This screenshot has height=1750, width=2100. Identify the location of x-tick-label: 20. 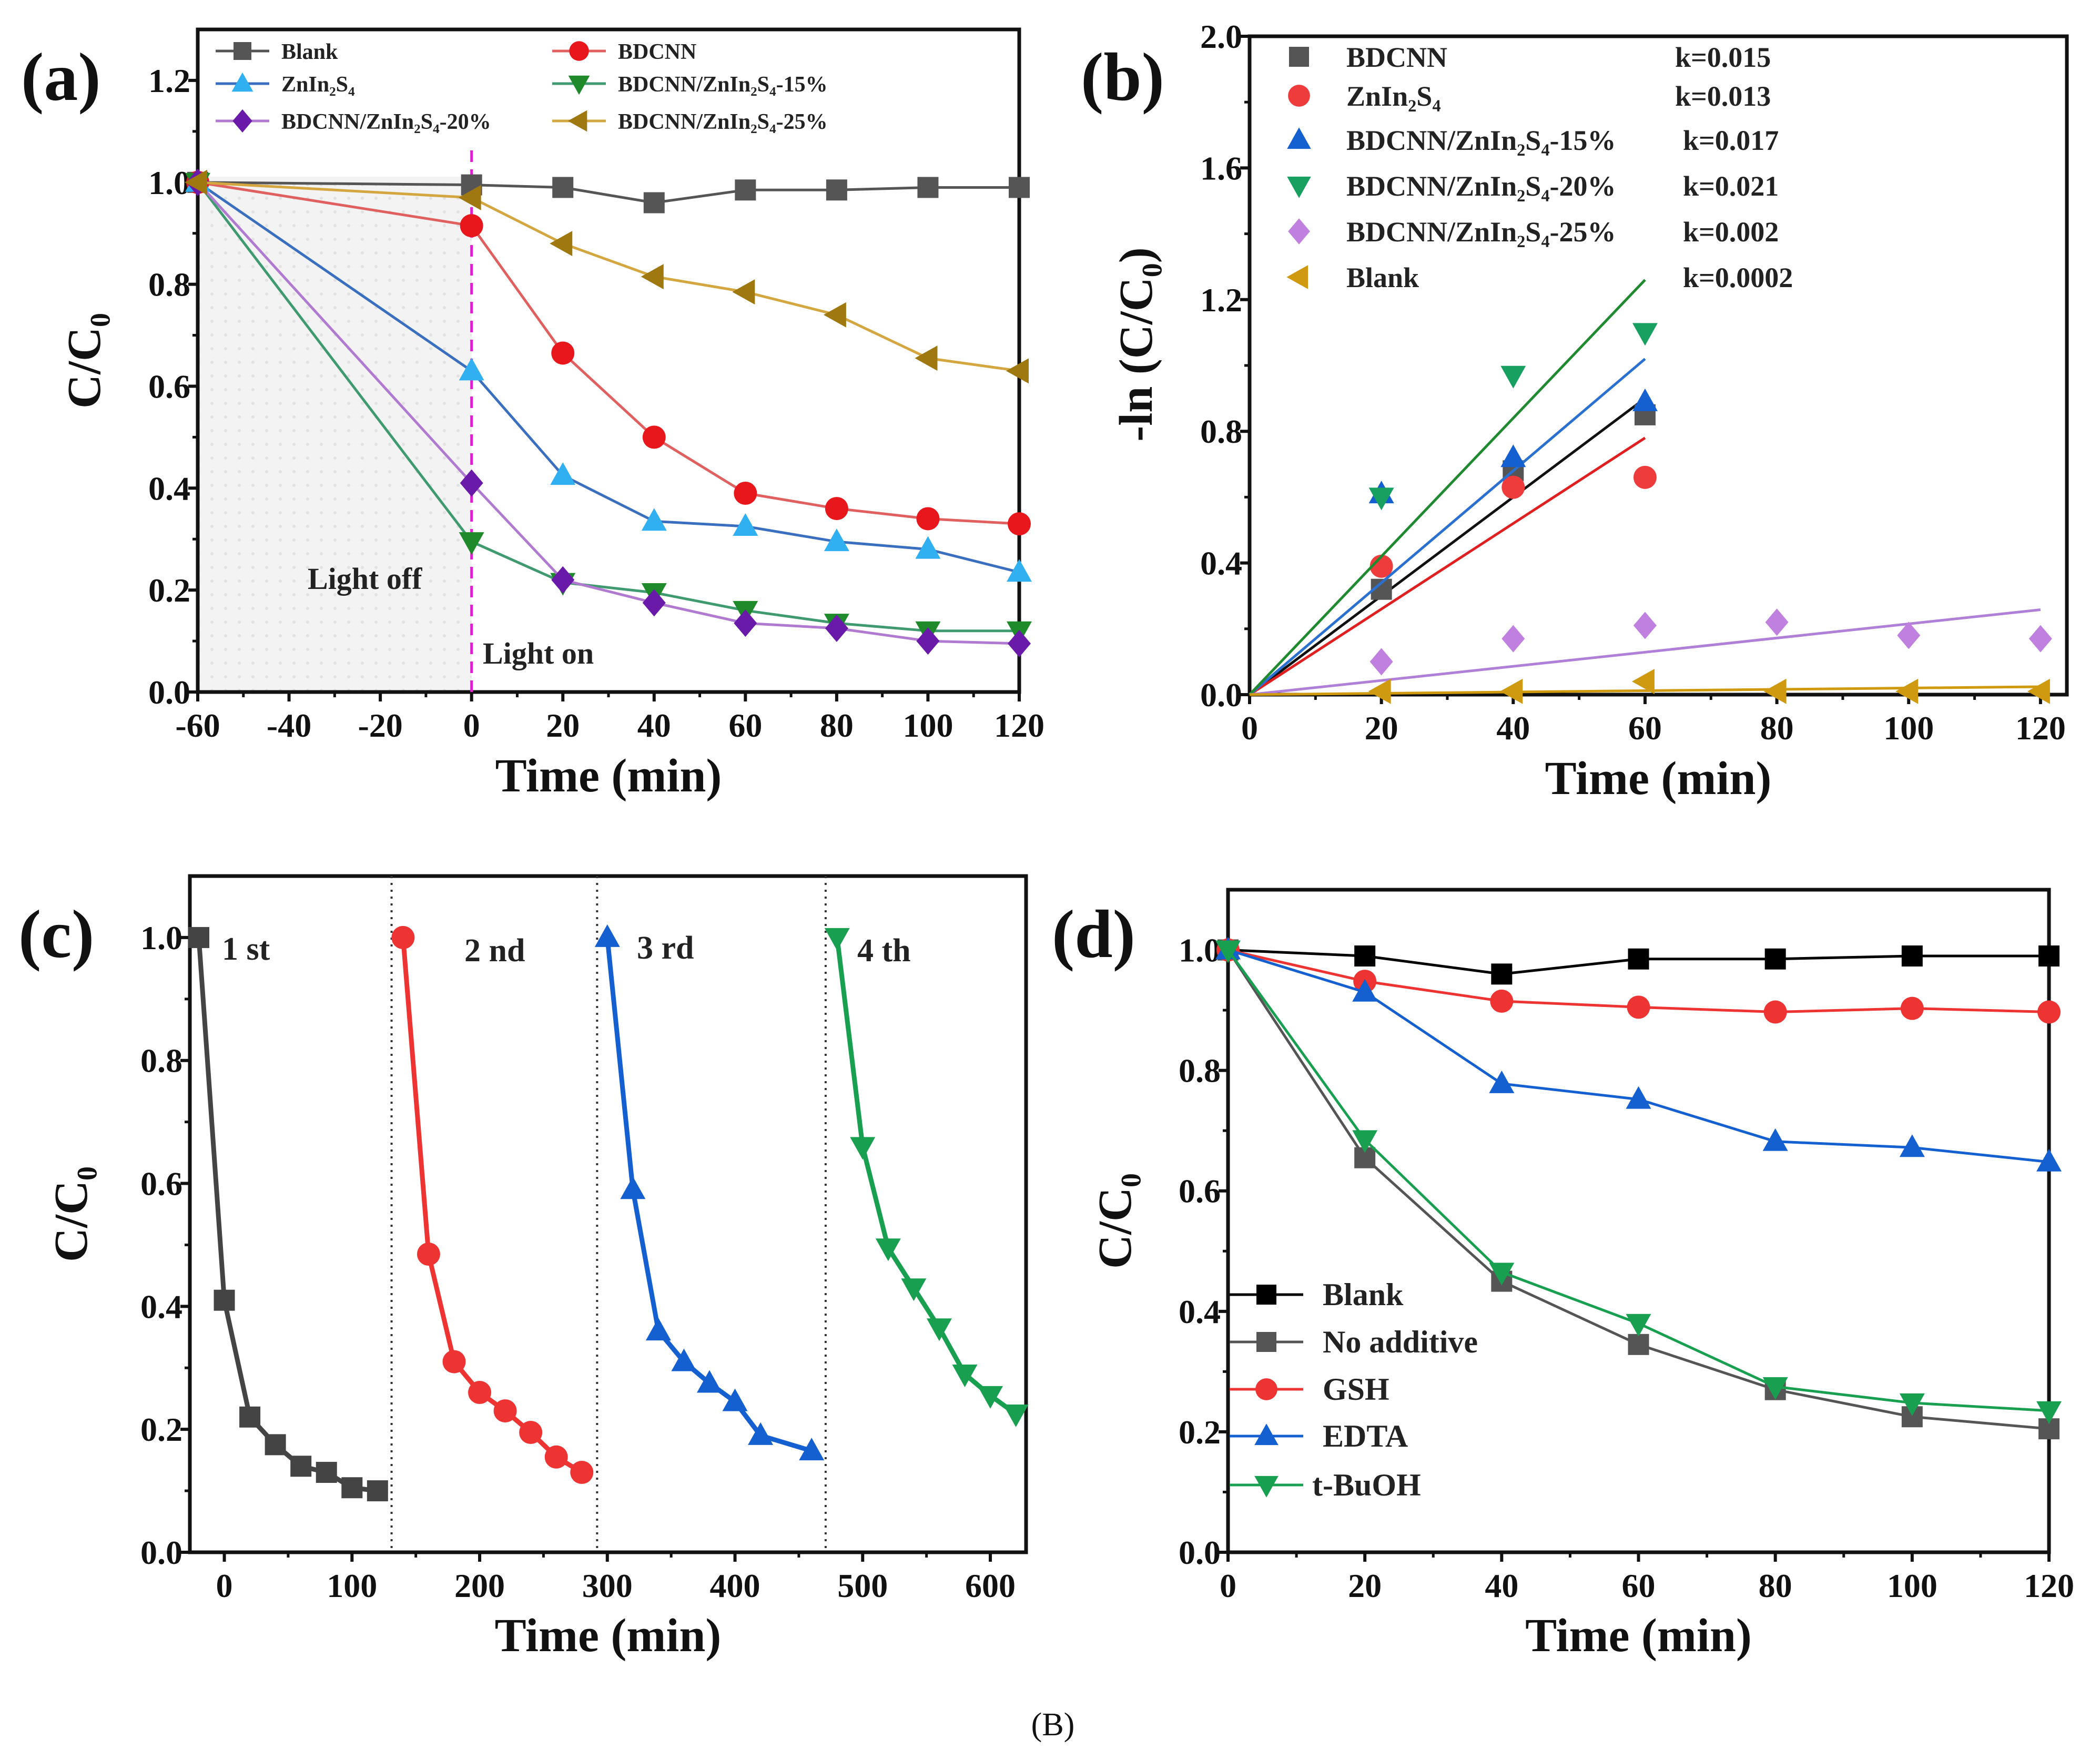
(1382, 728).